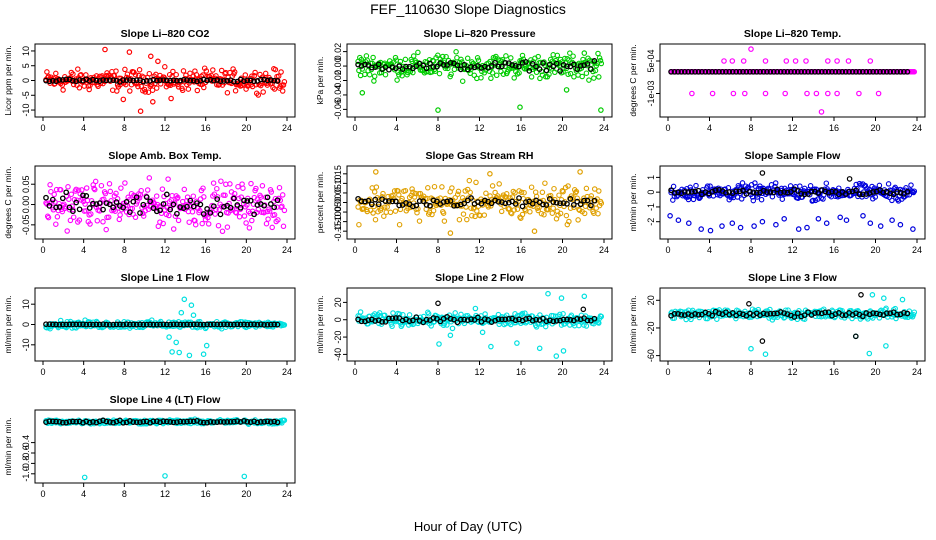 This screenshot has width=936, height=540. Describe the element at coordinates (651, 93) in the screenshot. I see `y-tick-label: -1e-03` at that location.